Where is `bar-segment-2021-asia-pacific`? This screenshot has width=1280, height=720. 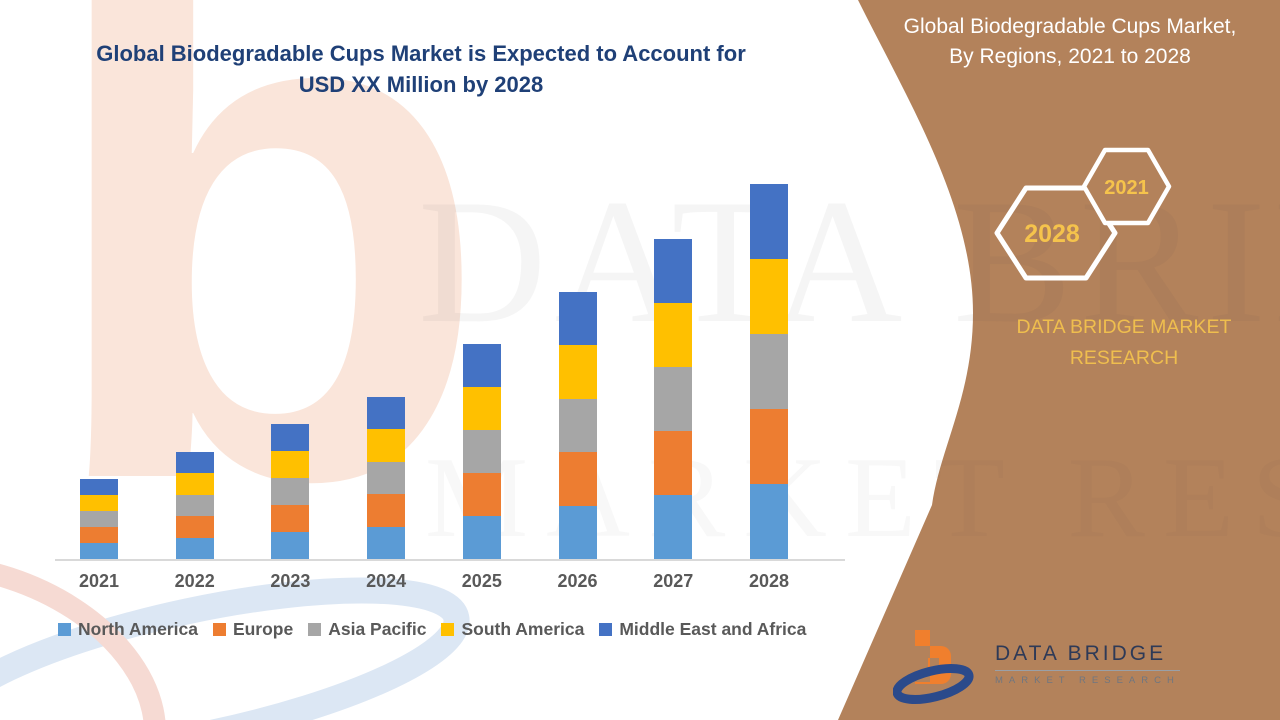
bar-segment-2021-asia-pacific is located at coordinates (99, 519).